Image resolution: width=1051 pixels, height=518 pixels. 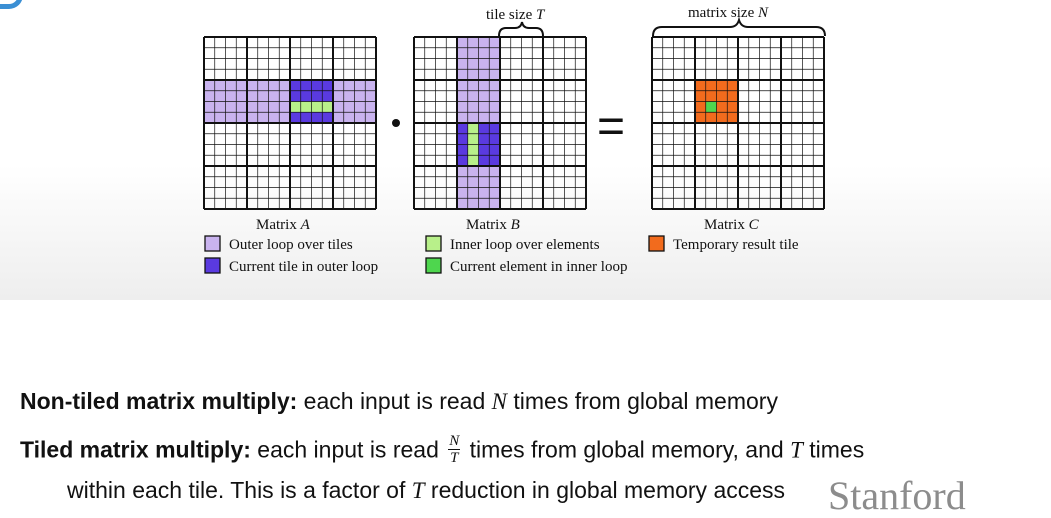 I want to click on multiply-dot, so click(x=396, y=123).